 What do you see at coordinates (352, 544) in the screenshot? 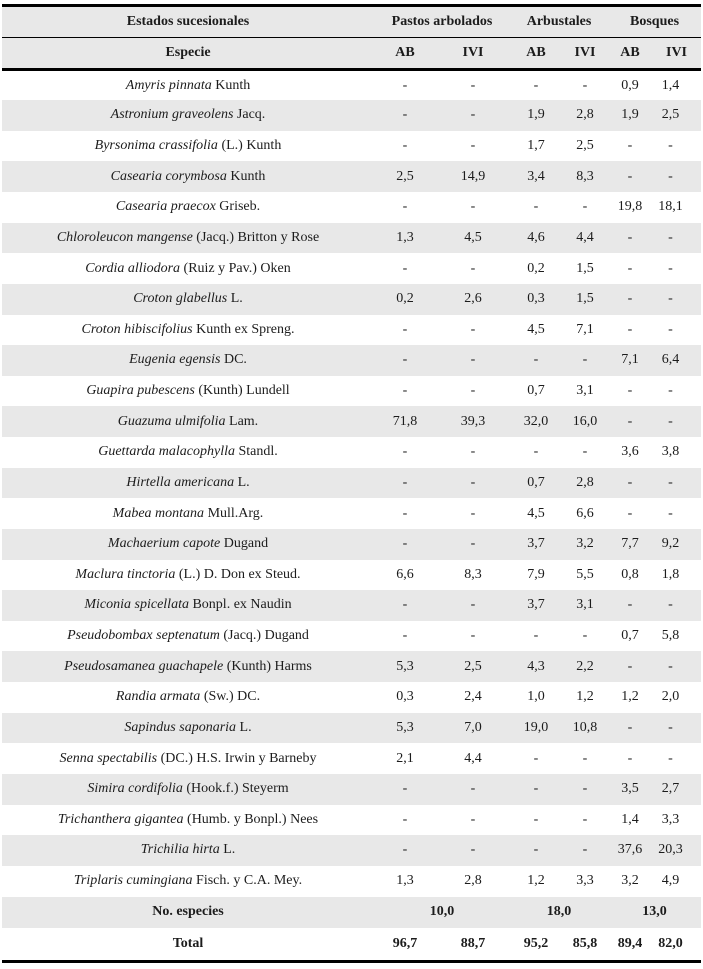
I see `species-row: Machaerium capote Dugand - - 3,7 3,2 7,7 9,2` at bounding box center [352, 544].